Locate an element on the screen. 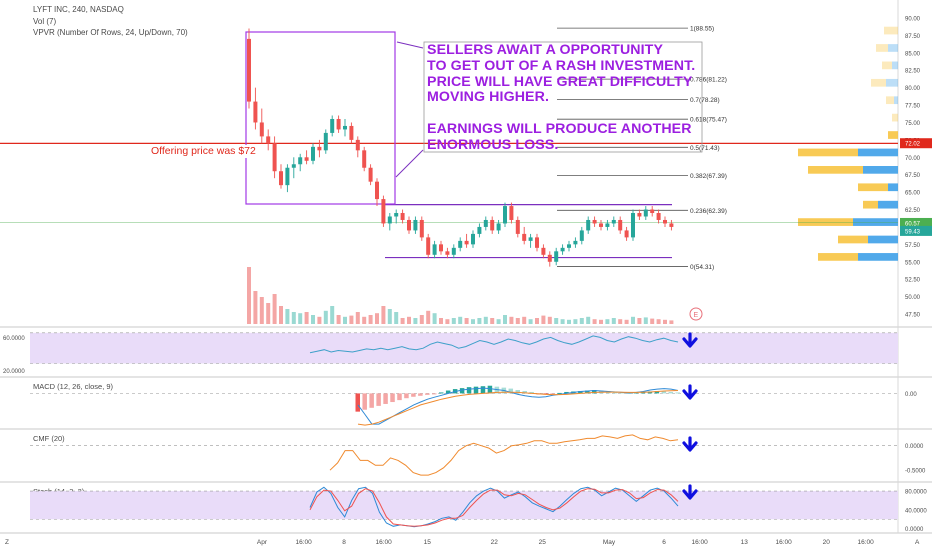 The height and width of the screenshot is (550, 932). price-axis-label: 90.00 is located at coordinates (913, 20).